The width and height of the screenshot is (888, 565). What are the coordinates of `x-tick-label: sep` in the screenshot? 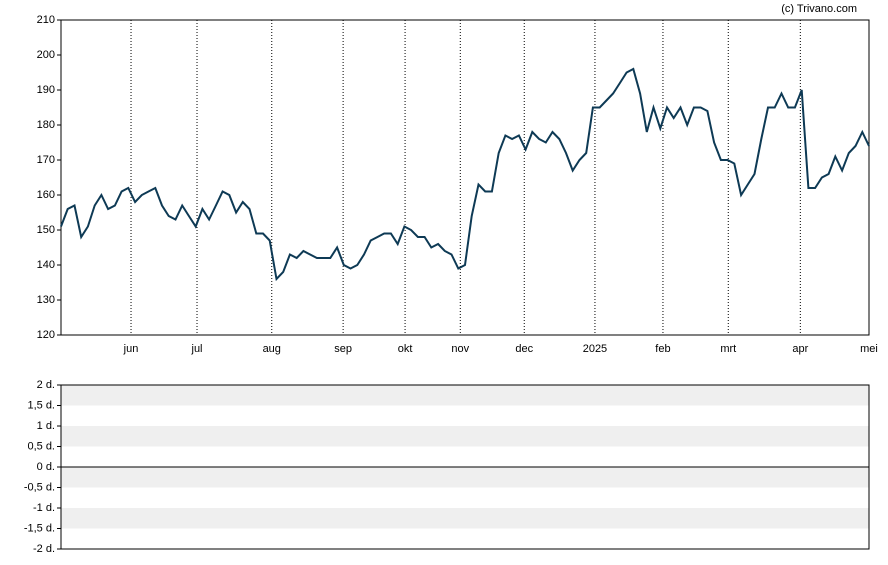 It's located at (343, 349).